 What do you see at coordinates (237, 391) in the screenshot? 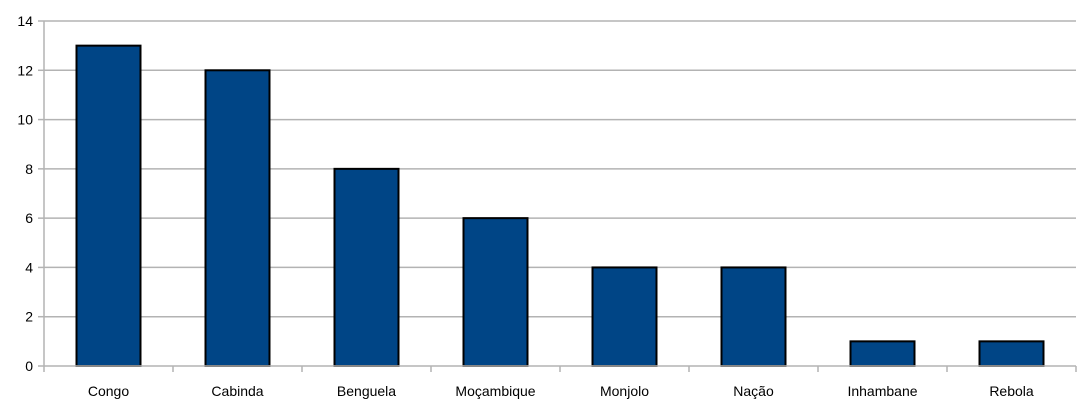
I see `x-tick-label-cabinda: Cabinda` at bounding box center [237, 391].